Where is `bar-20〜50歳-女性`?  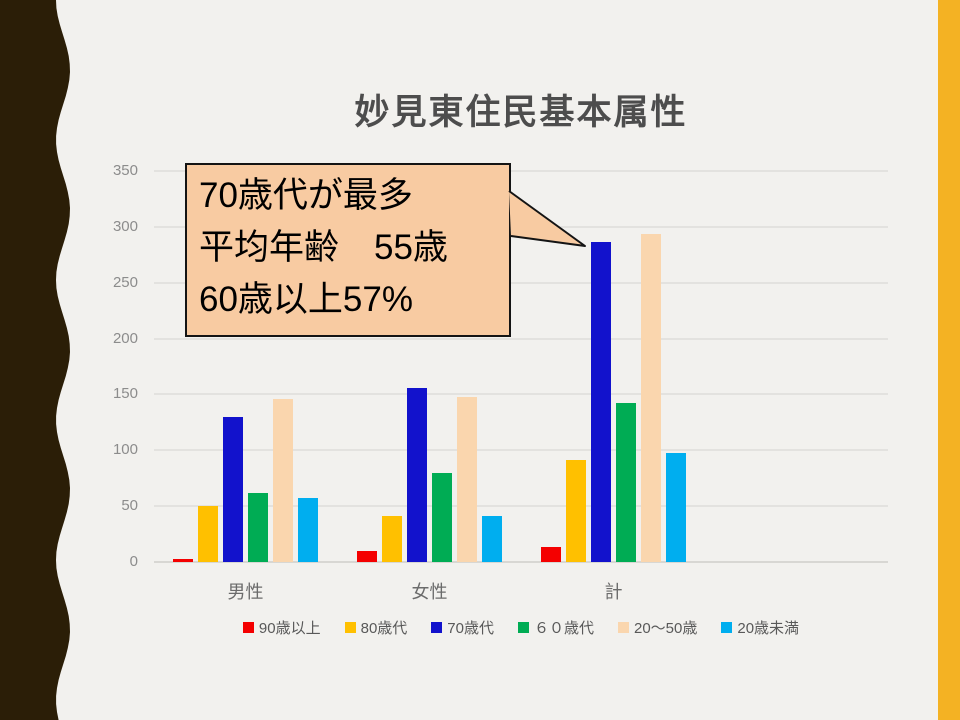 bar-20〜50歳-女性 is located at coordinates (467, 479).